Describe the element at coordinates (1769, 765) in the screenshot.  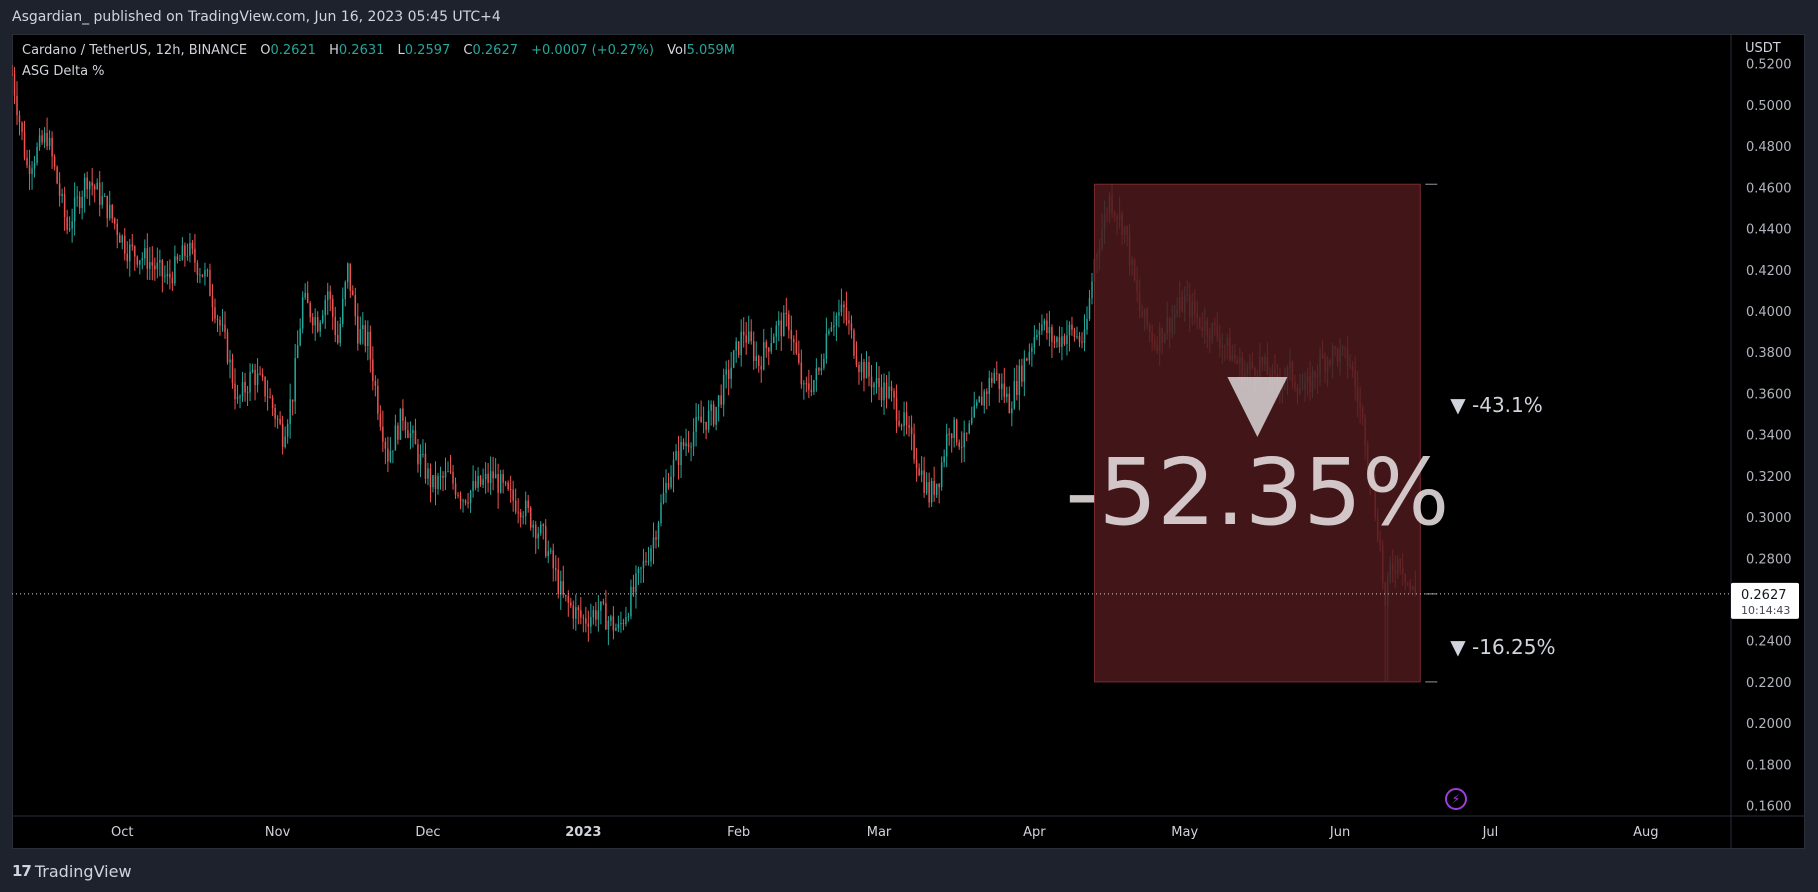
I see `price-tick-label: 0.1800` at that location.